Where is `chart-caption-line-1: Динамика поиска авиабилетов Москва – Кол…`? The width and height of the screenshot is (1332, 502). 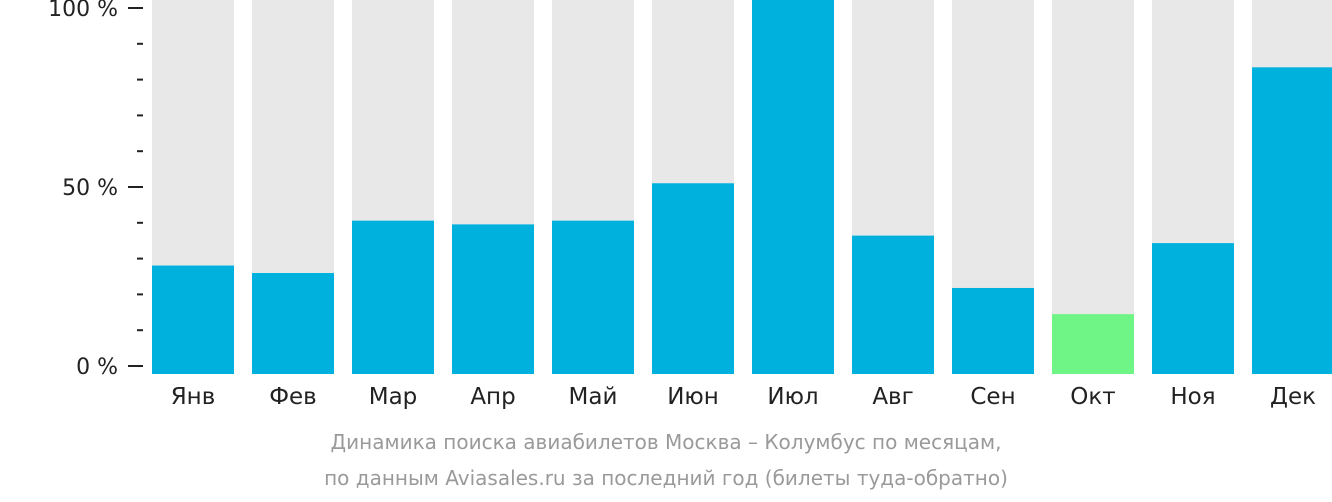
chart-caption-line-1: Динамика поиска авиабилетов Москва – Кол… is located at coordinates (666, 442).